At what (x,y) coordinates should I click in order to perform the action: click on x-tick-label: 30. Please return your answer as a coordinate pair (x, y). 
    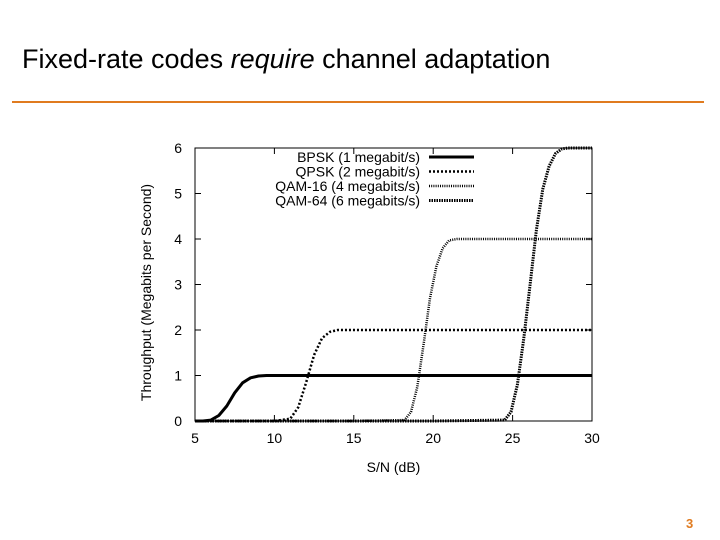
    Looking at the image, I should click on (592, 438).